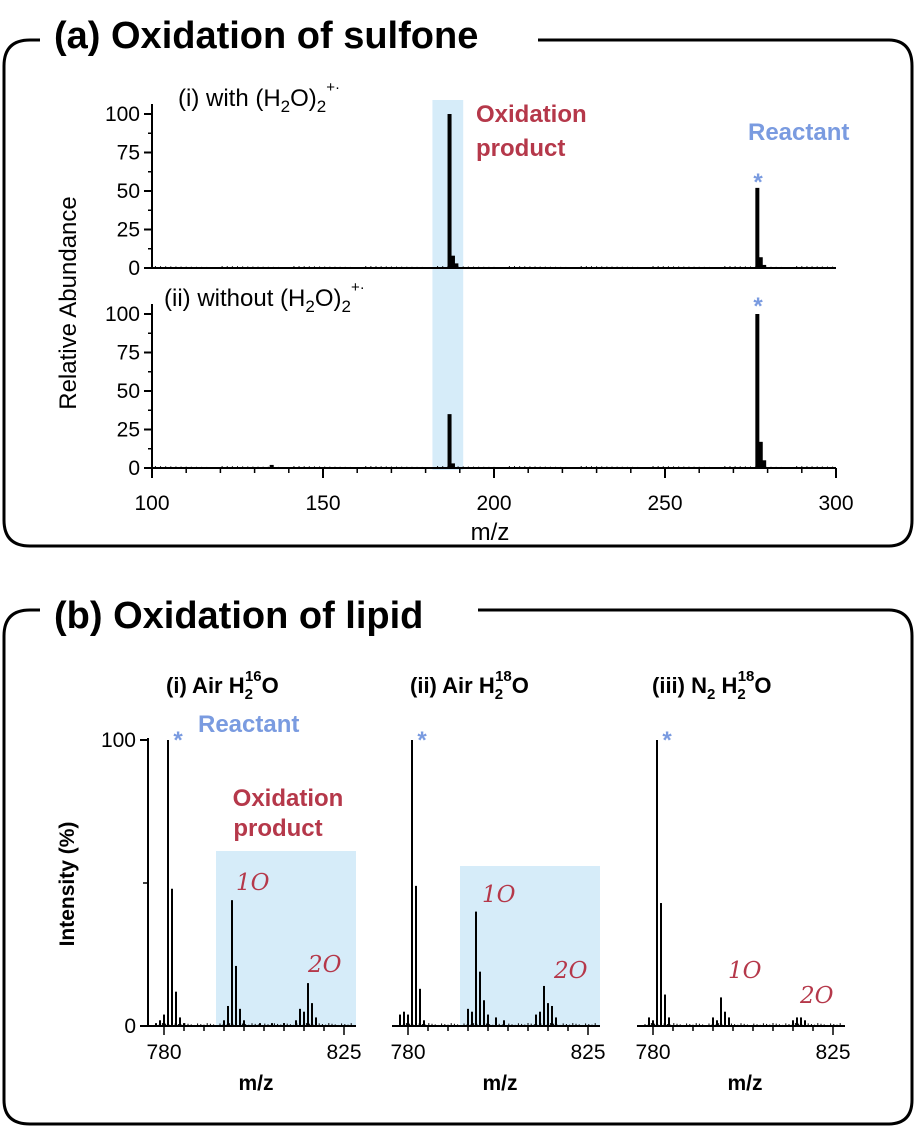 This screenshot has width=918, height=1133. I want to click on subplot-label-a-ii: (ii) without (H2O)2+·, so click(264, 297).